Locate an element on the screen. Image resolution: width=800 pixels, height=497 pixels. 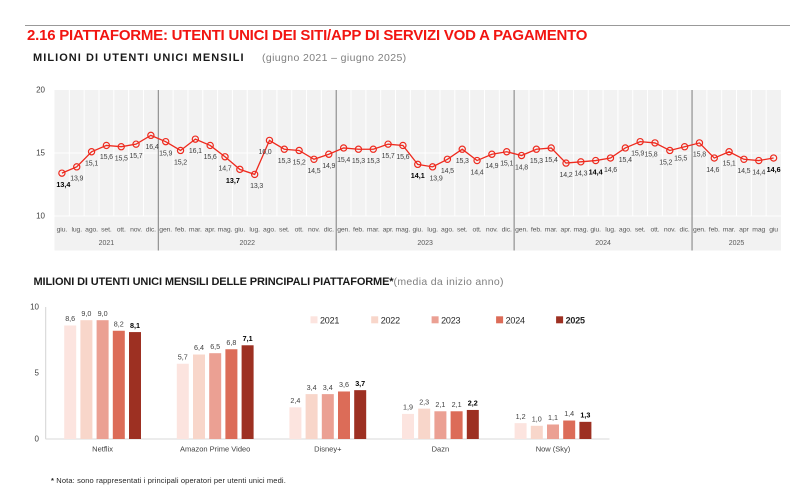
svg-text: 14,2 is located at coordinates (566, 175).